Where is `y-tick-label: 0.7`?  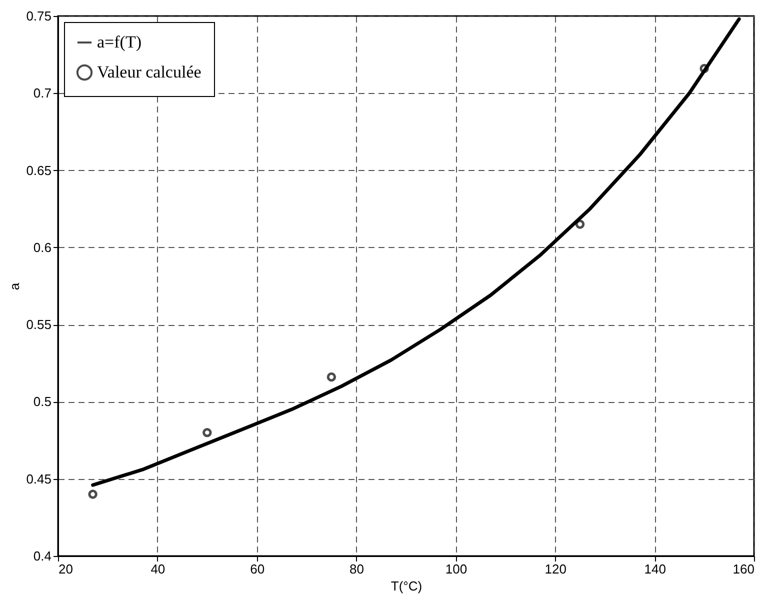
y-tick-label: 0.7 is located at coordinates (42, 93).